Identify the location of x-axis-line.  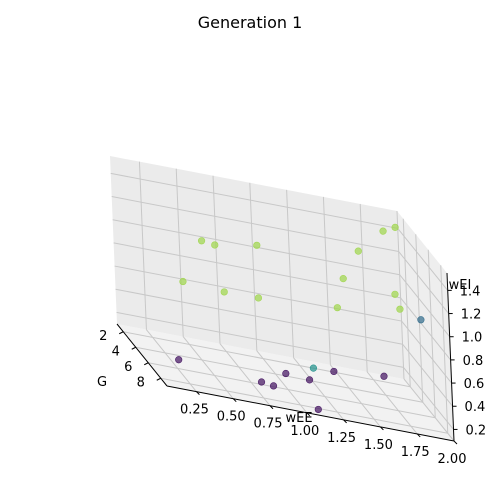
(310, 413).